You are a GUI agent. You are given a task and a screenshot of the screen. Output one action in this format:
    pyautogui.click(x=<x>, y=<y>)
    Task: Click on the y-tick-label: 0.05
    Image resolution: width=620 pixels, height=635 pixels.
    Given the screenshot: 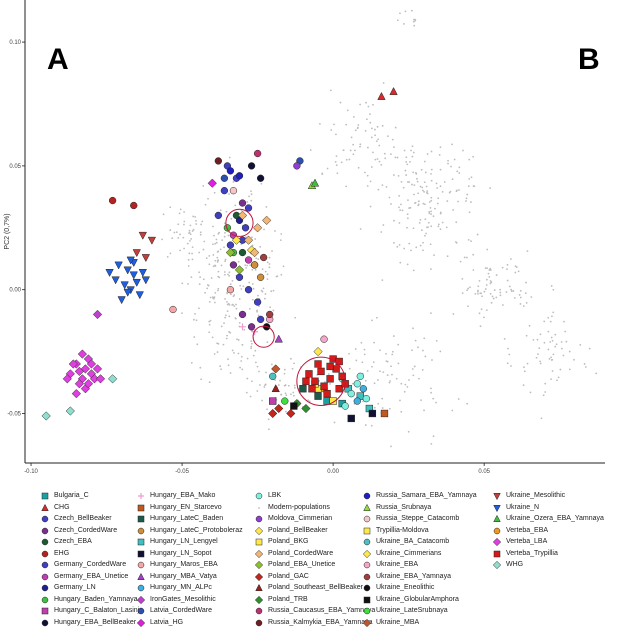 What is the action you would take?
    pyautogui.click(x=15, y=167)
    